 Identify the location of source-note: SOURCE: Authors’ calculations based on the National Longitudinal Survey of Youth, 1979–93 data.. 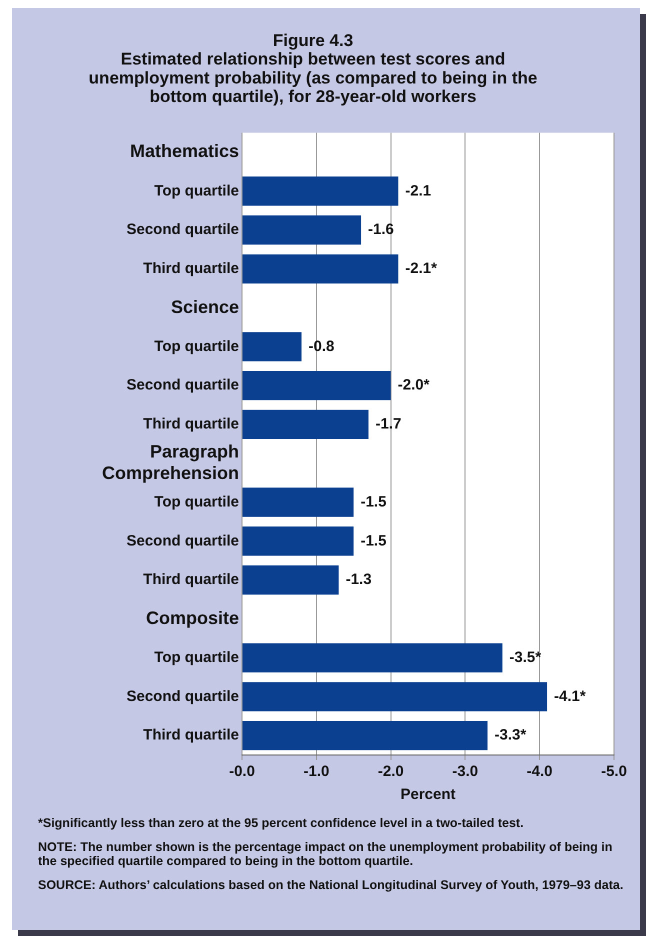
(331, 885).